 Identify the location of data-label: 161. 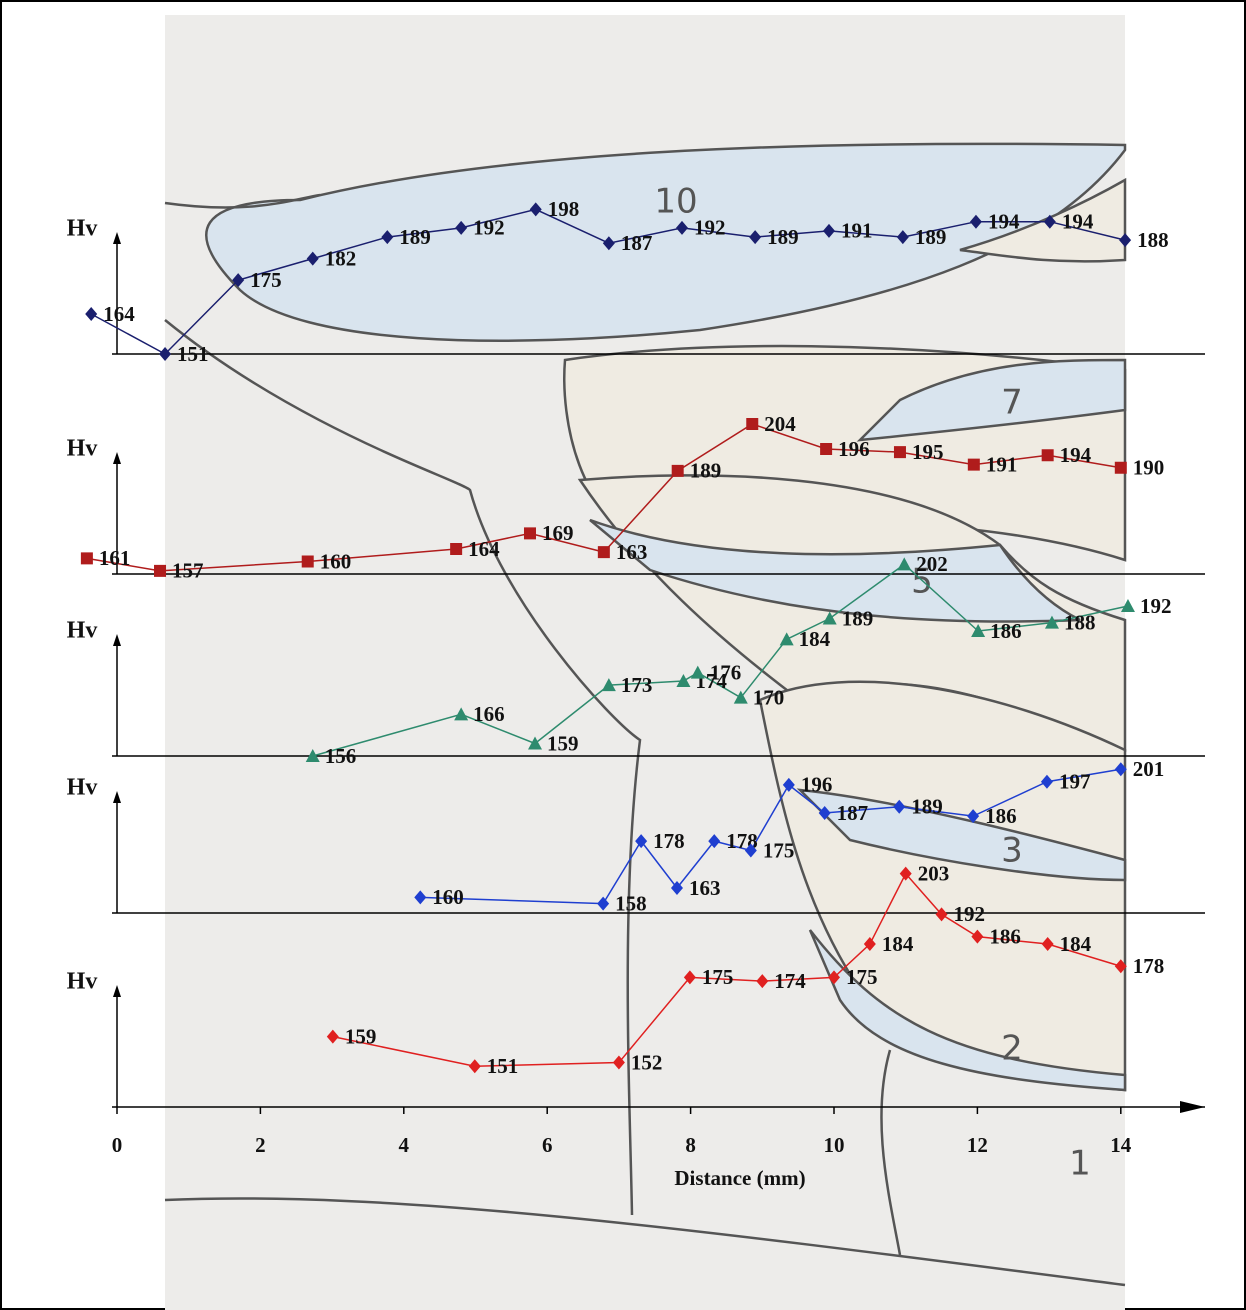
(115, 558).